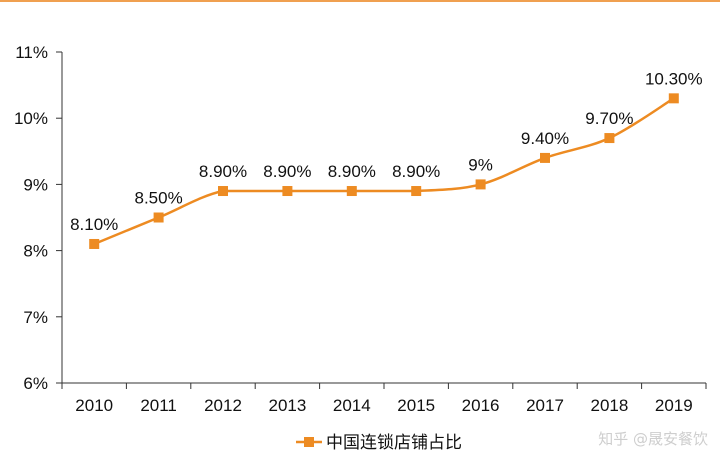 The height and width of the screenshot is (467, 720). Describe the element at coordinates (609, 405) in the screenshot. I see `x-tick-label: 2018` at that location.